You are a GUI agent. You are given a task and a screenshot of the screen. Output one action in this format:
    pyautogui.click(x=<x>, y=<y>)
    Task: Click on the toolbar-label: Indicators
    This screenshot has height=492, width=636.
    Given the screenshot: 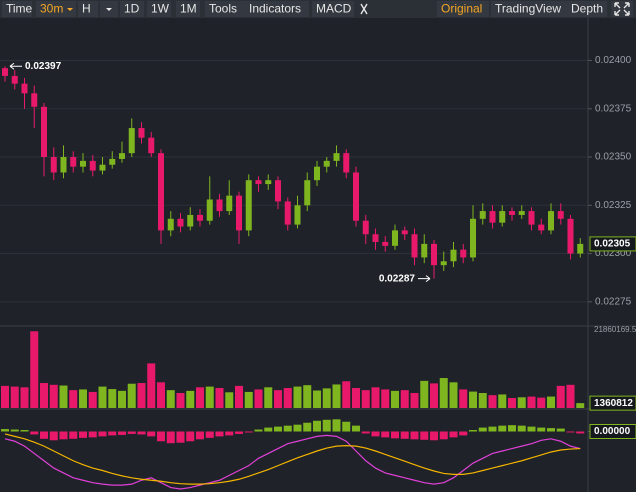 What is the action you would take?
    pyautogui.click(x=275, y=9)
    